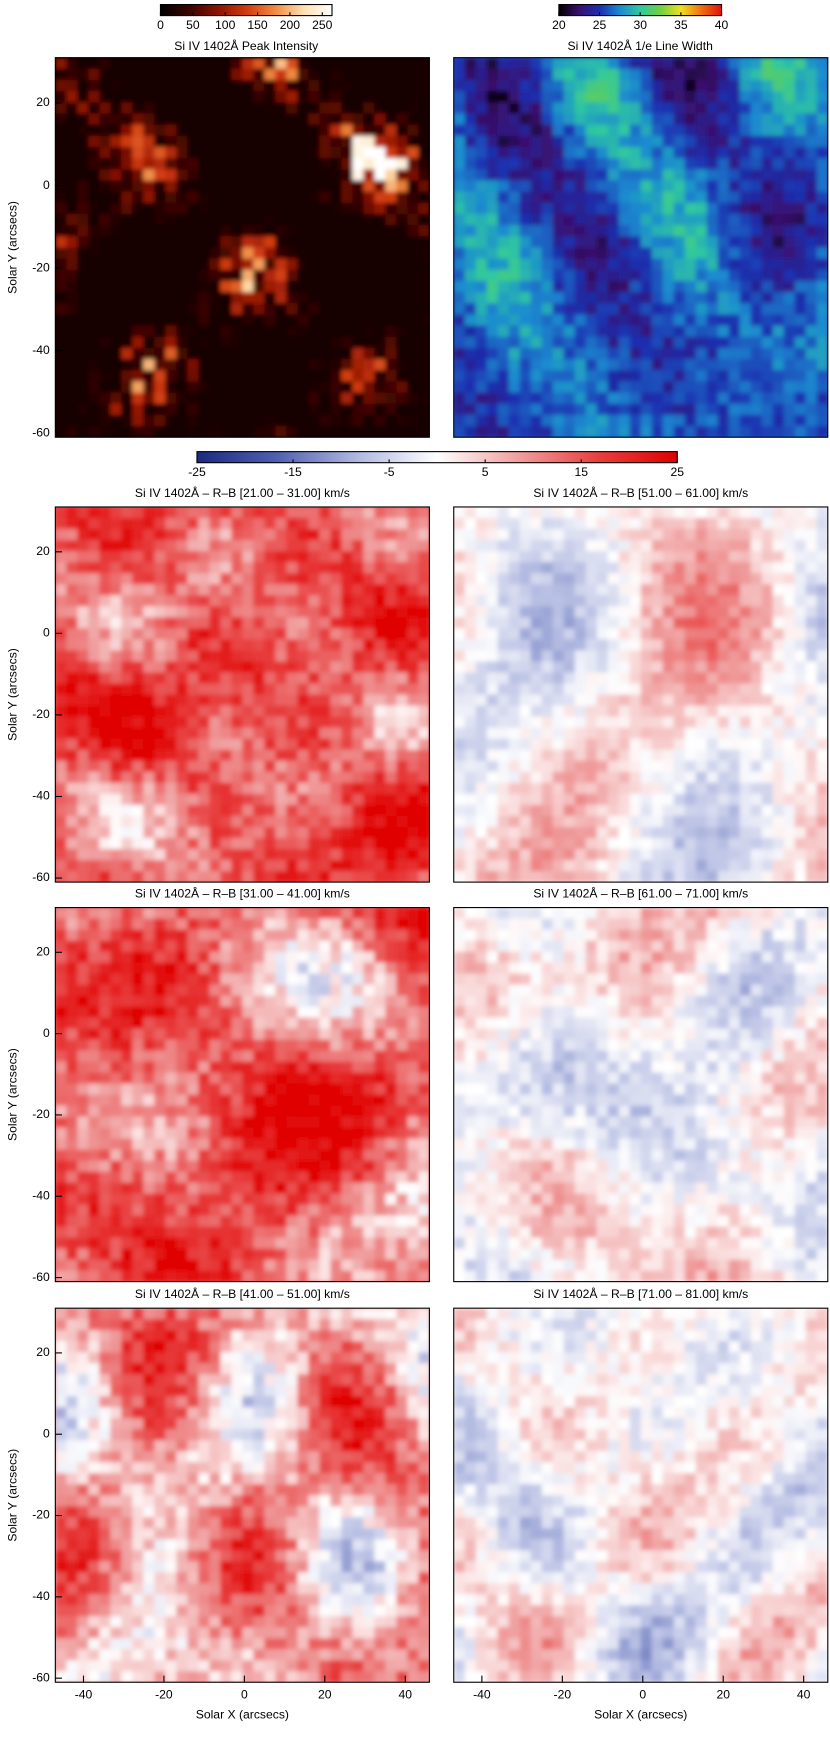  I want to click on y-tick-label: -20, so click(41, 267).